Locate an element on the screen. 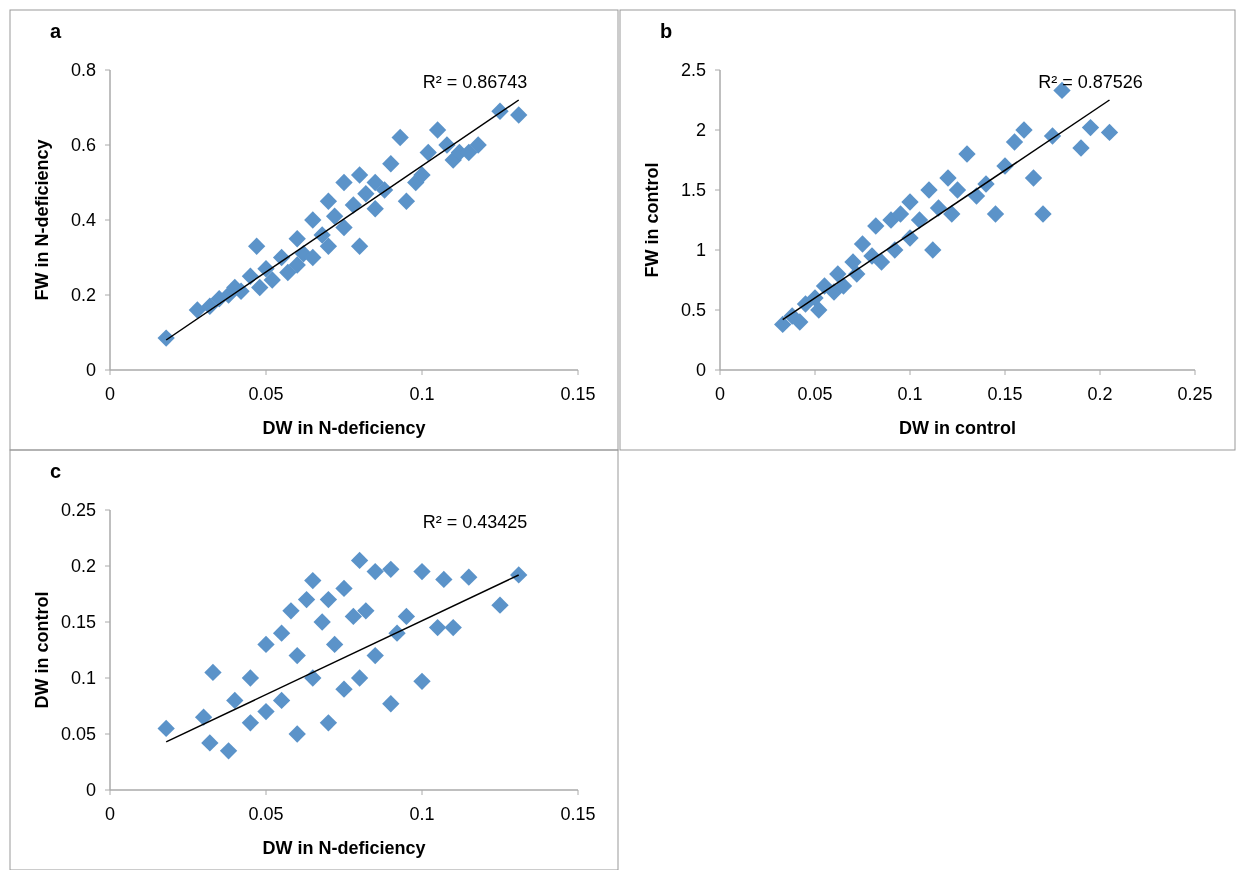  y-tick-label: 0.8 is located at coordinates (83, 70).